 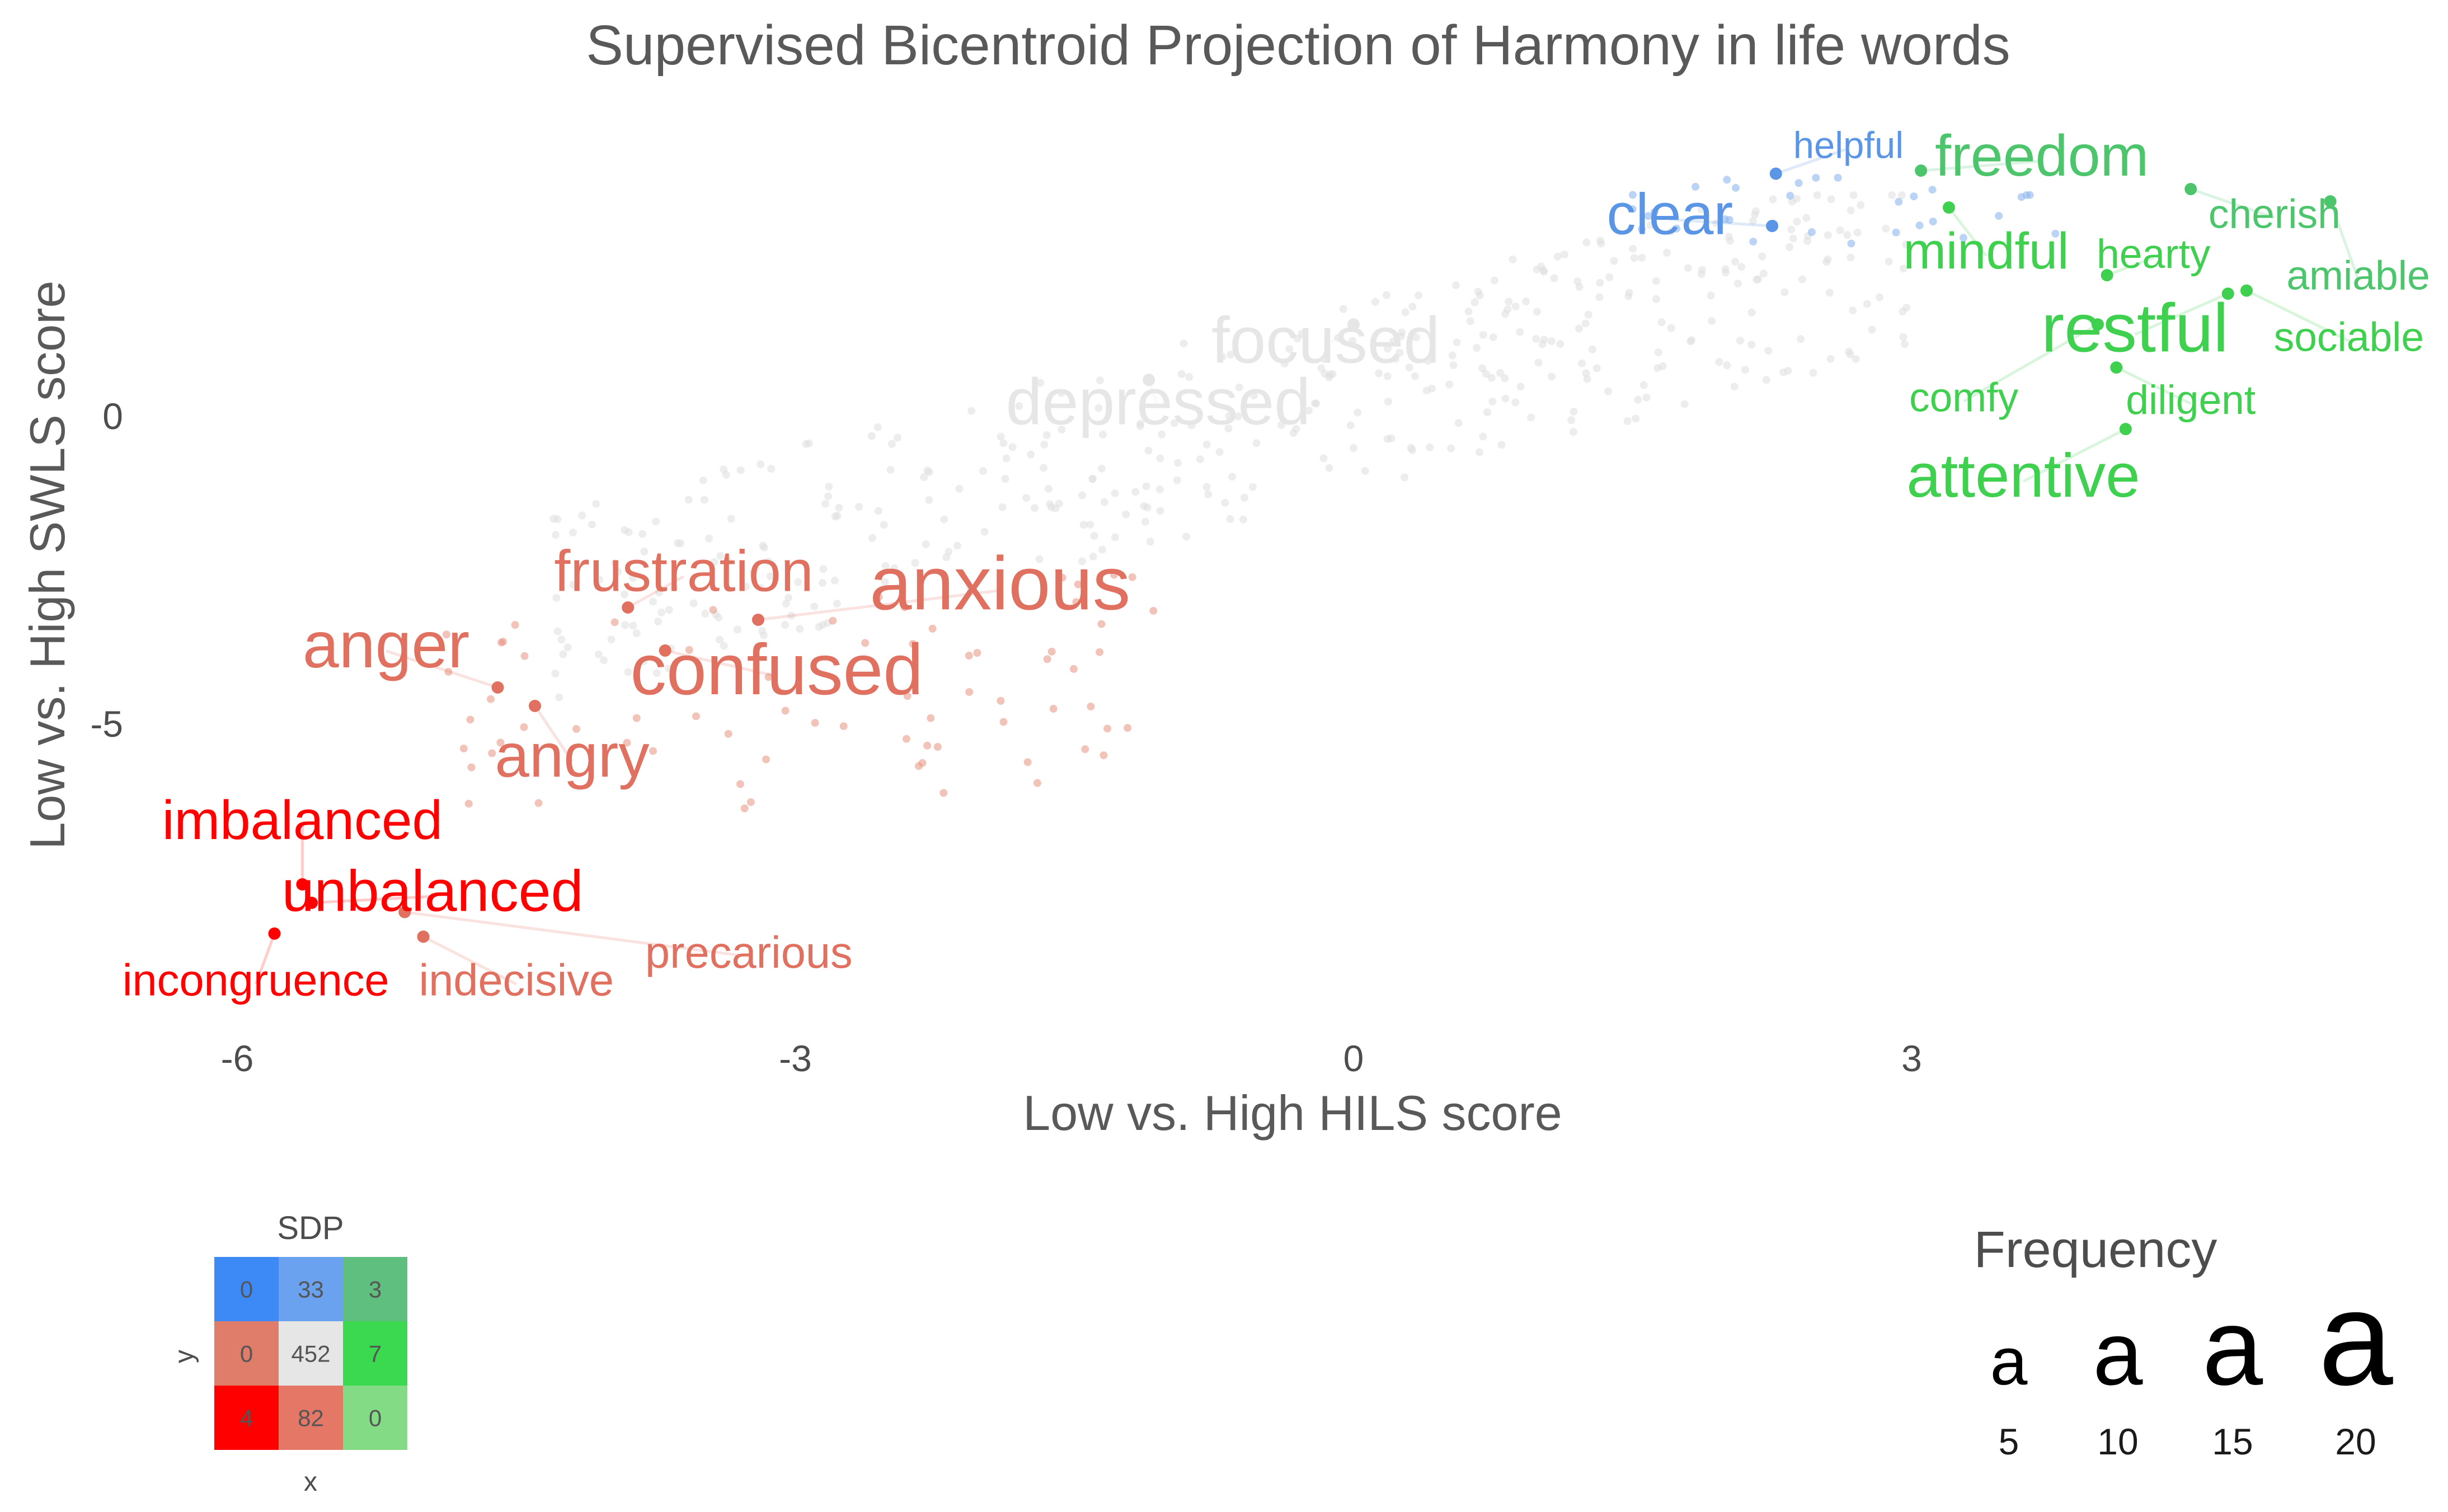 I want to click on sdp-cell-value: 0, so click(x=375, y=1418).